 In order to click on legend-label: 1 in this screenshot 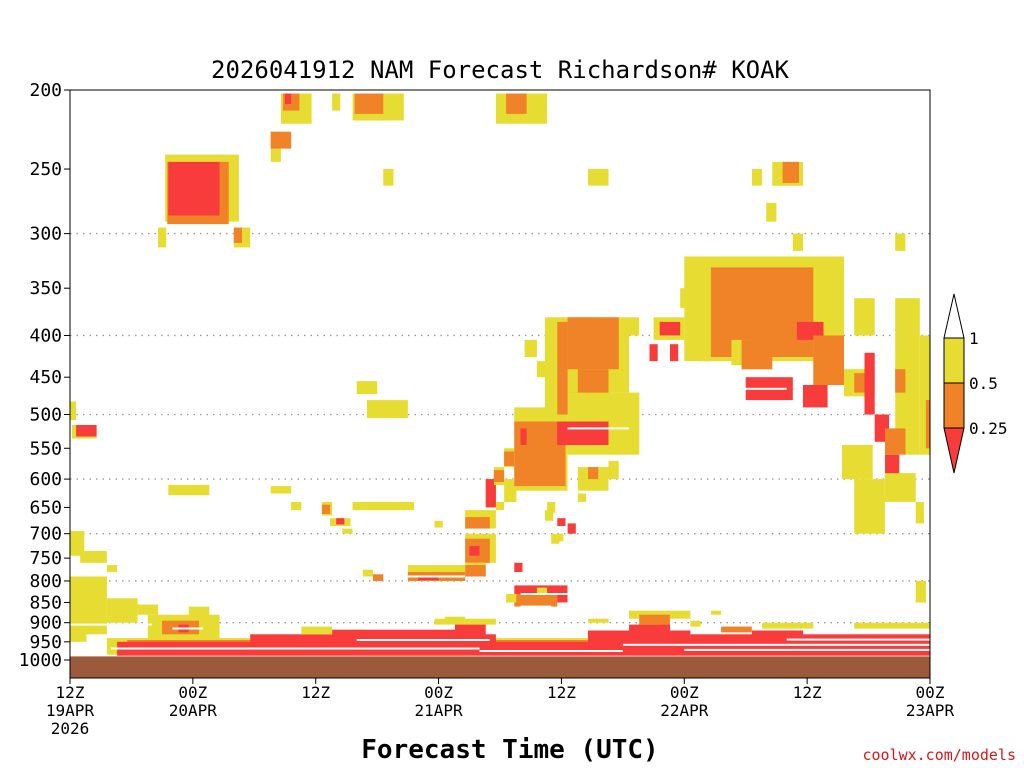, I will do `click(974, 338)`.